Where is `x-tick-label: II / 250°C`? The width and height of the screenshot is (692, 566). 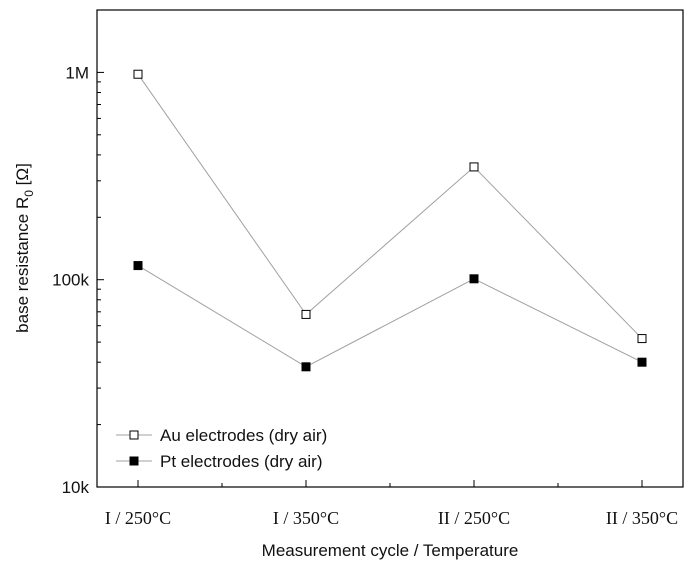
x-tick-label: II / 250°C is located at coordinates (474, 518).